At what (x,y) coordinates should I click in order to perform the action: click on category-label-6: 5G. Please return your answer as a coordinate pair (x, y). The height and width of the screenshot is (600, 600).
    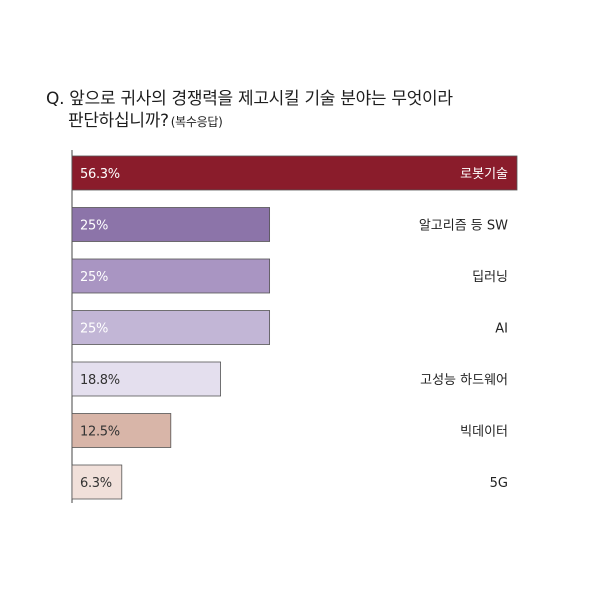
    Looking at the image, I should click on (499, 483).